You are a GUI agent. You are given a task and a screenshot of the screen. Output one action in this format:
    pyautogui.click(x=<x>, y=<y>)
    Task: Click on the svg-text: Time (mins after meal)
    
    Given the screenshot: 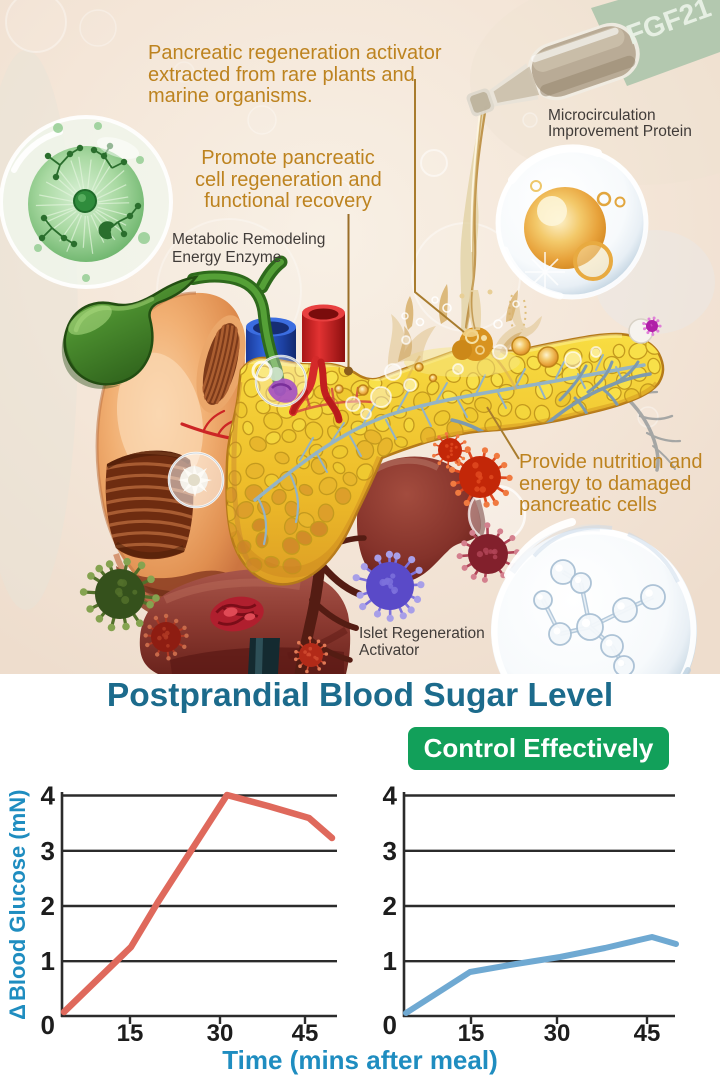 What is the action you would take?
    pyautogui.click(x=360, y=1060)
    